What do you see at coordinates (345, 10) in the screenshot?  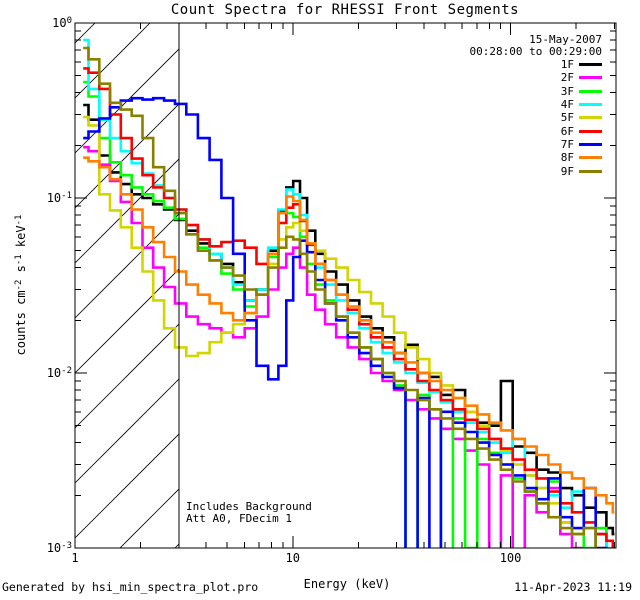 I see `plot-title: Count Spectra for RHESSI Front Segments` at bounding box center [345, 10].